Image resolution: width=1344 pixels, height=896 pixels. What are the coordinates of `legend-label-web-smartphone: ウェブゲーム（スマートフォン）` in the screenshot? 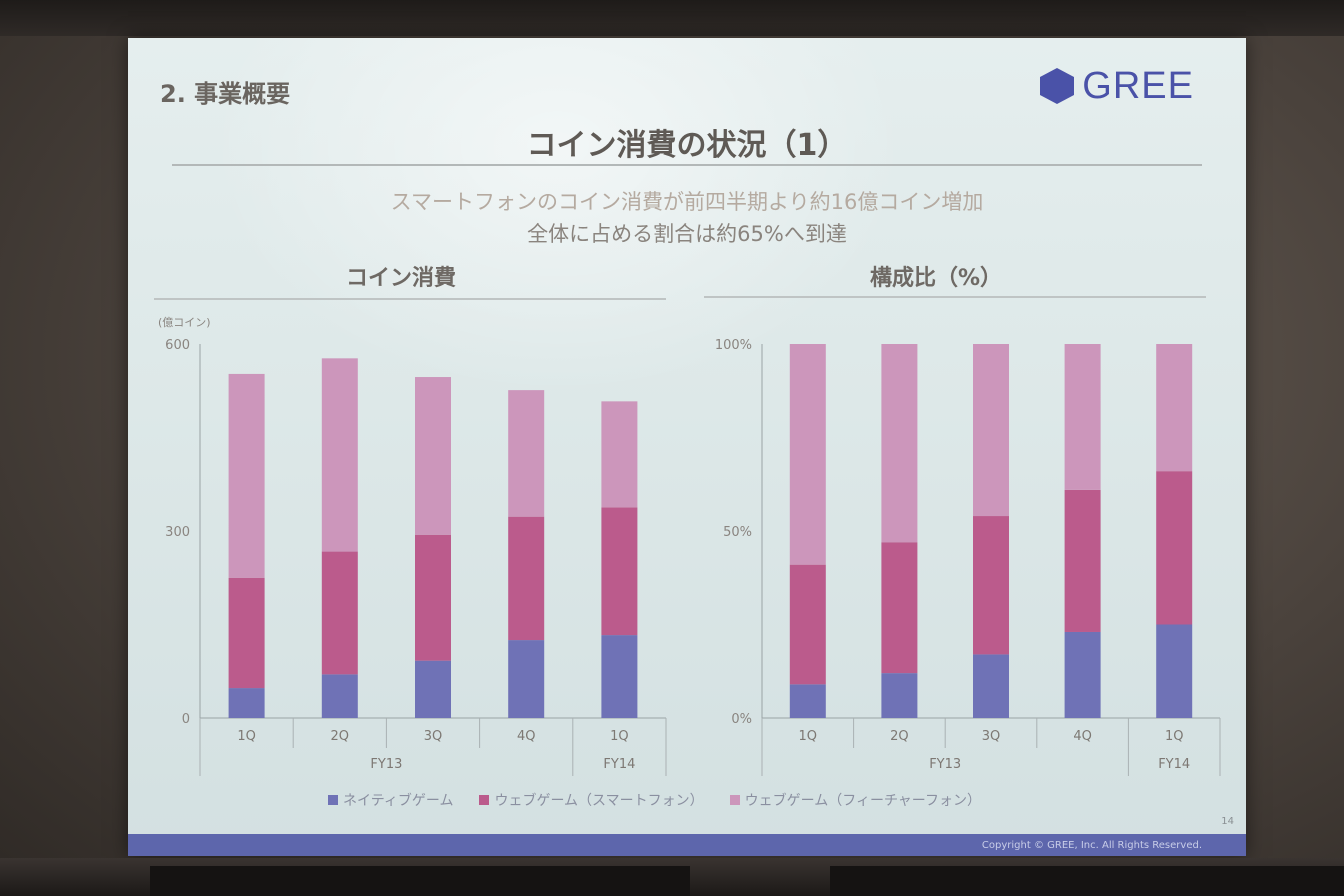 It's located at (599, 801).